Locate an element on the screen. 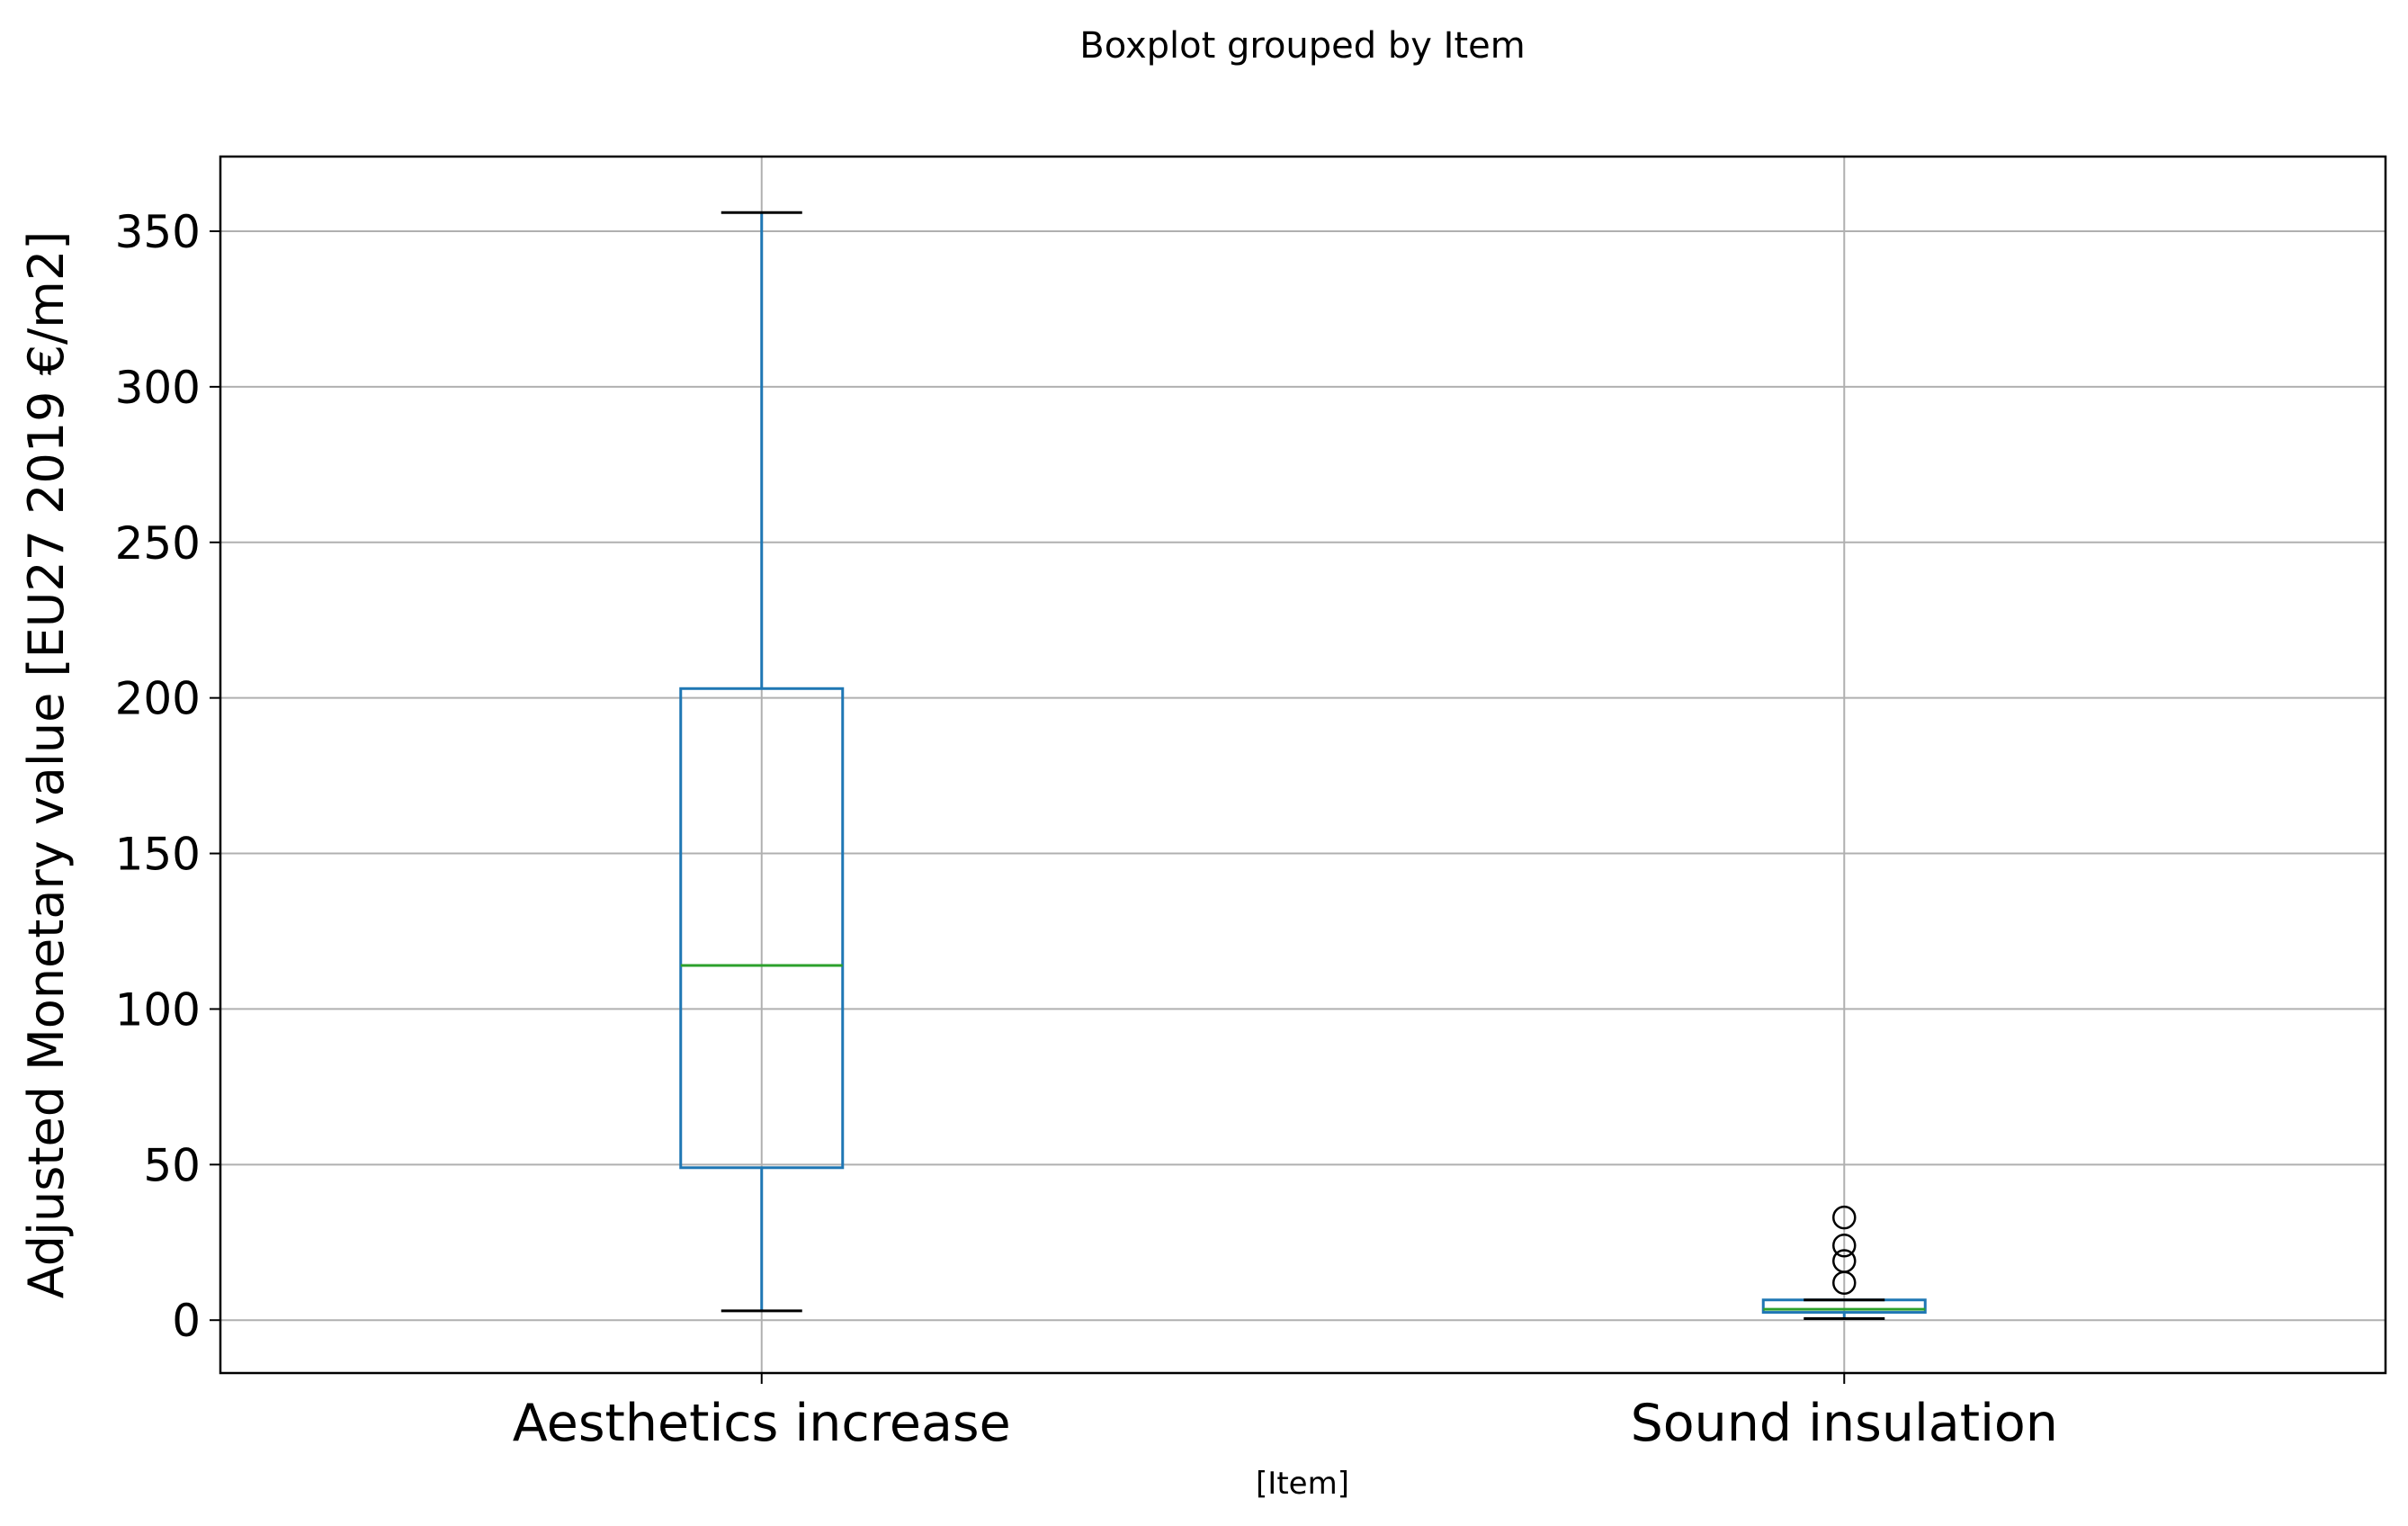 The width and height of the screenshot is (2408, 1526). y-tick-label: 250 is located at coordinates (158, 543).